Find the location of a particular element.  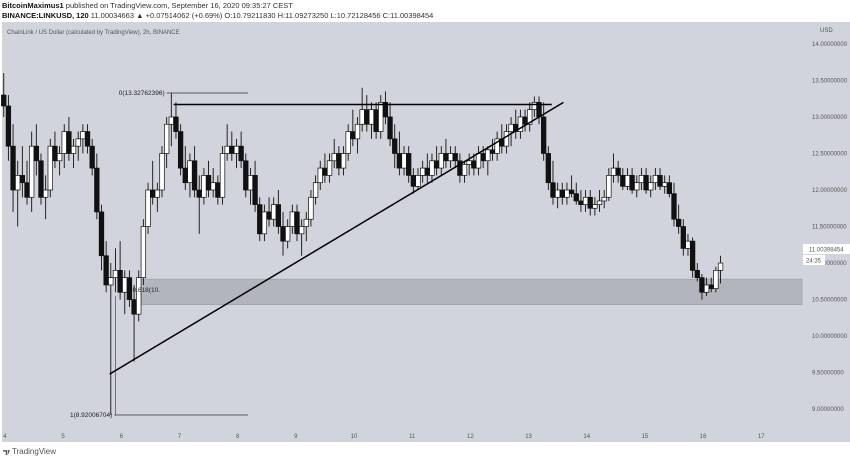

support-zone is located at coordinates (470, 291).